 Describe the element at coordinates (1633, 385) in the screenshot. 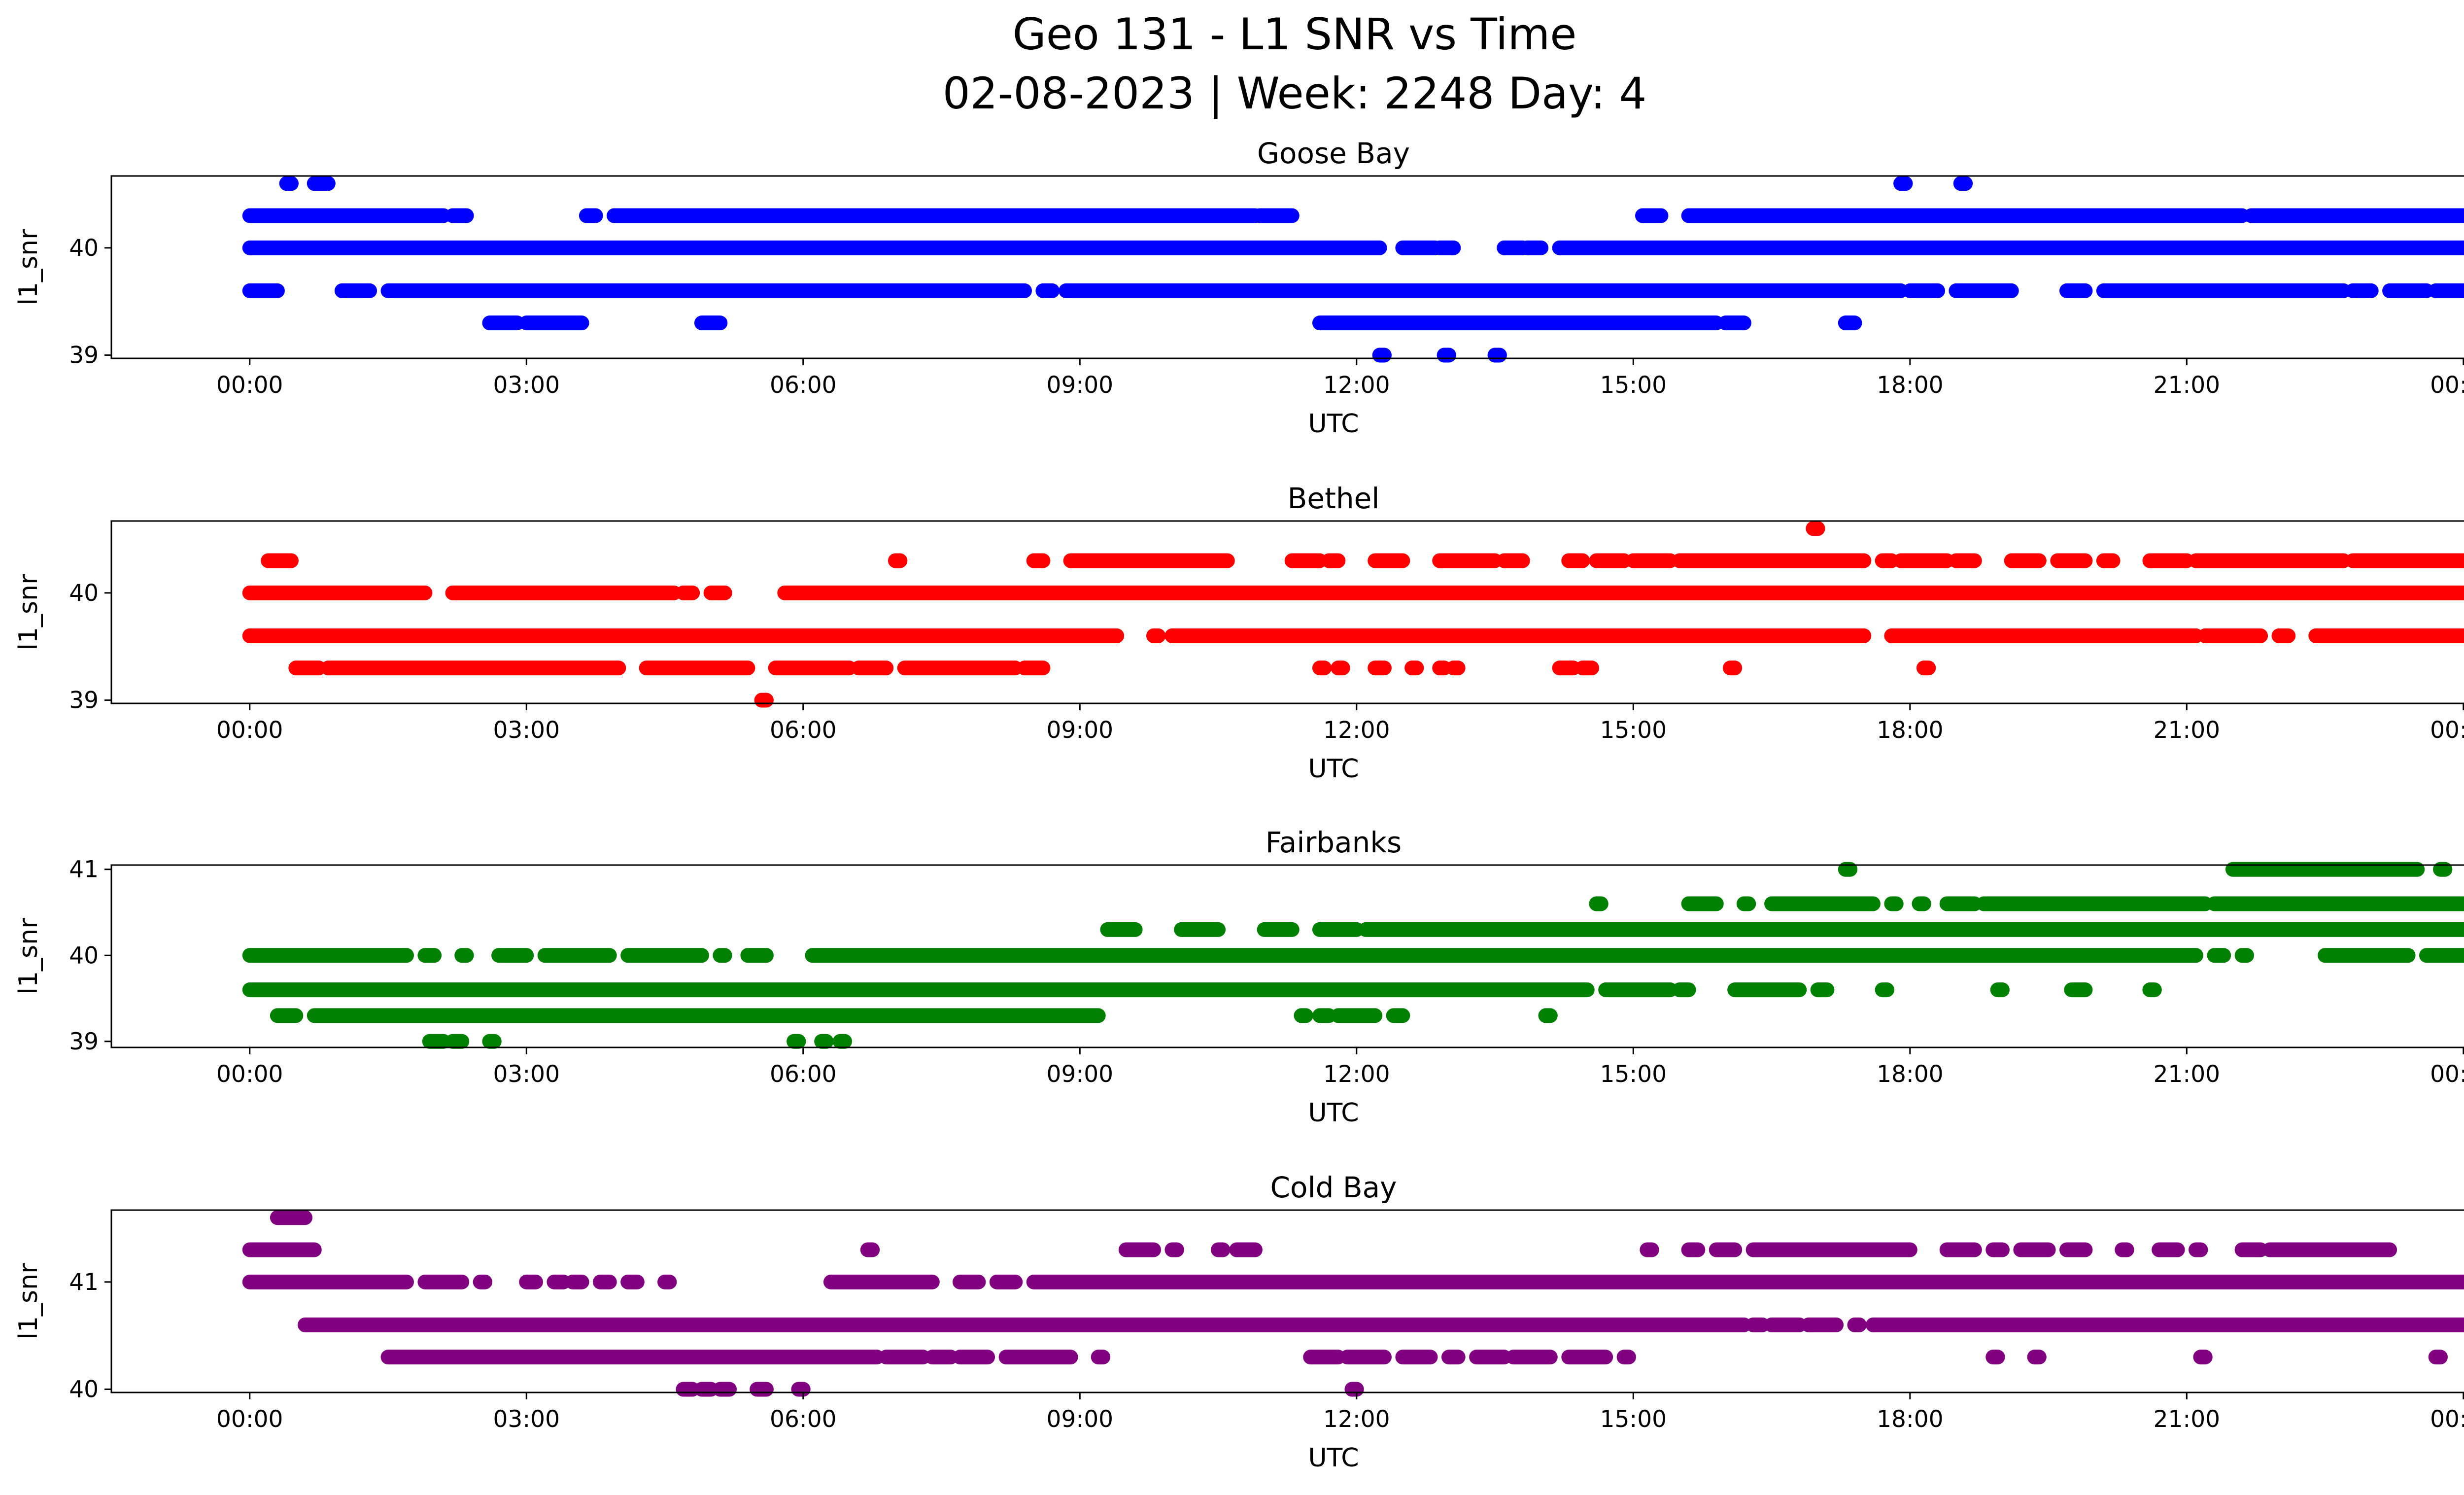

I see `goose-bay-x-tick-label: 15:00` at that location.